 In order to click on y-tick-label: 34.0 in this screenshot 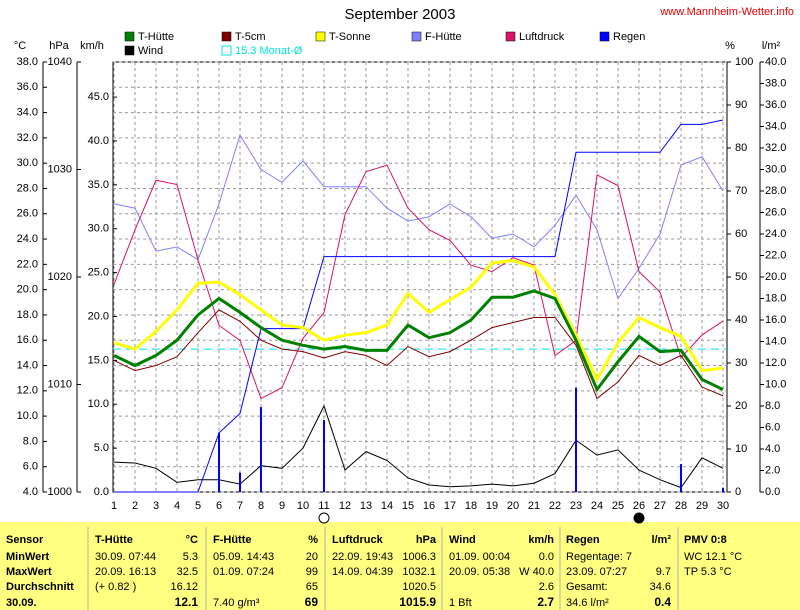, I will do `click(775, 126)`.